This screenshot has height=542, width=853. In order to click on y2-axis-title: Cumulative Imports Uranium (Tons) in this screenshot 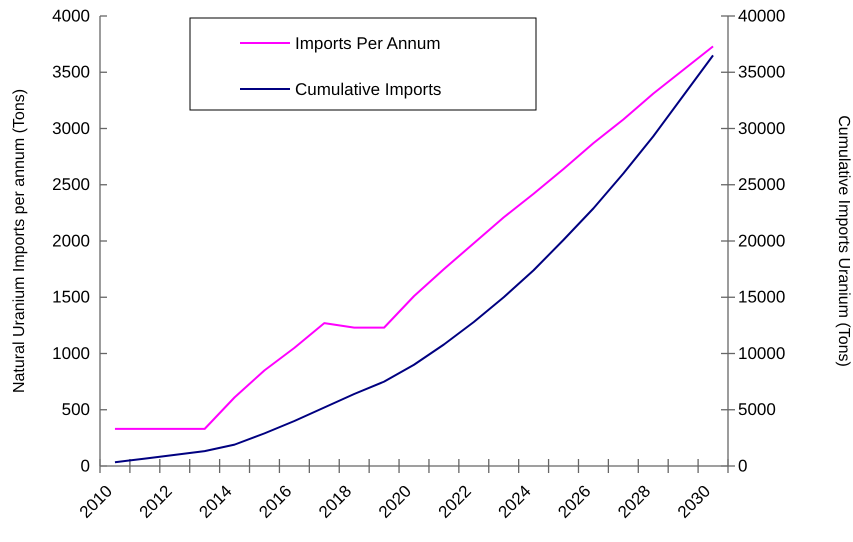, I will do `click(843, 241)`.